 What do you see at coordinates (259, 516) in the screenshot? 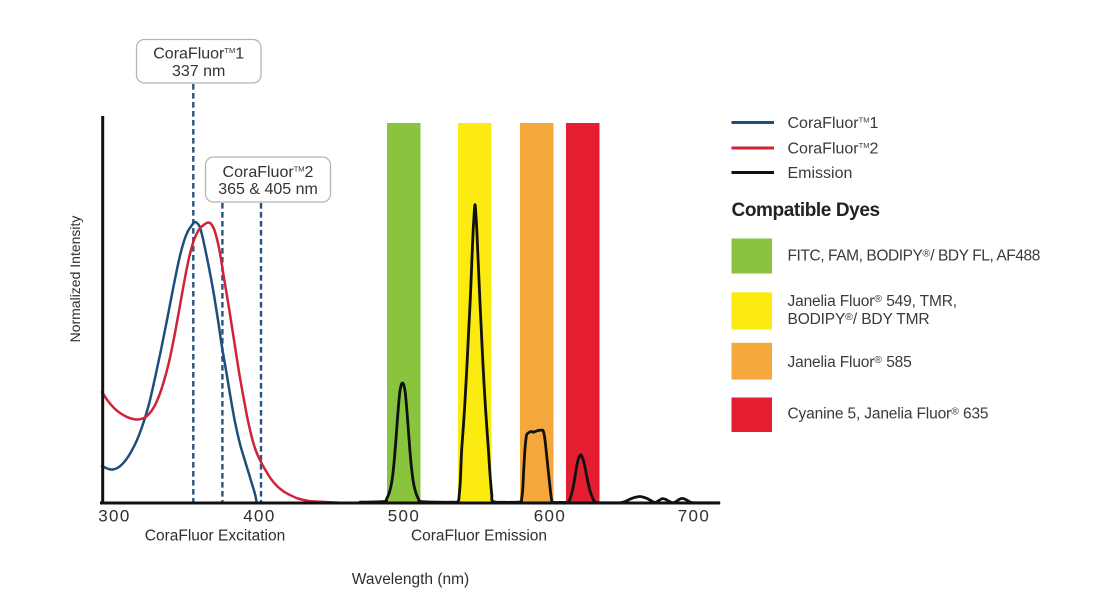
I see `svg-text: 400` at bounding box center [259, 516].